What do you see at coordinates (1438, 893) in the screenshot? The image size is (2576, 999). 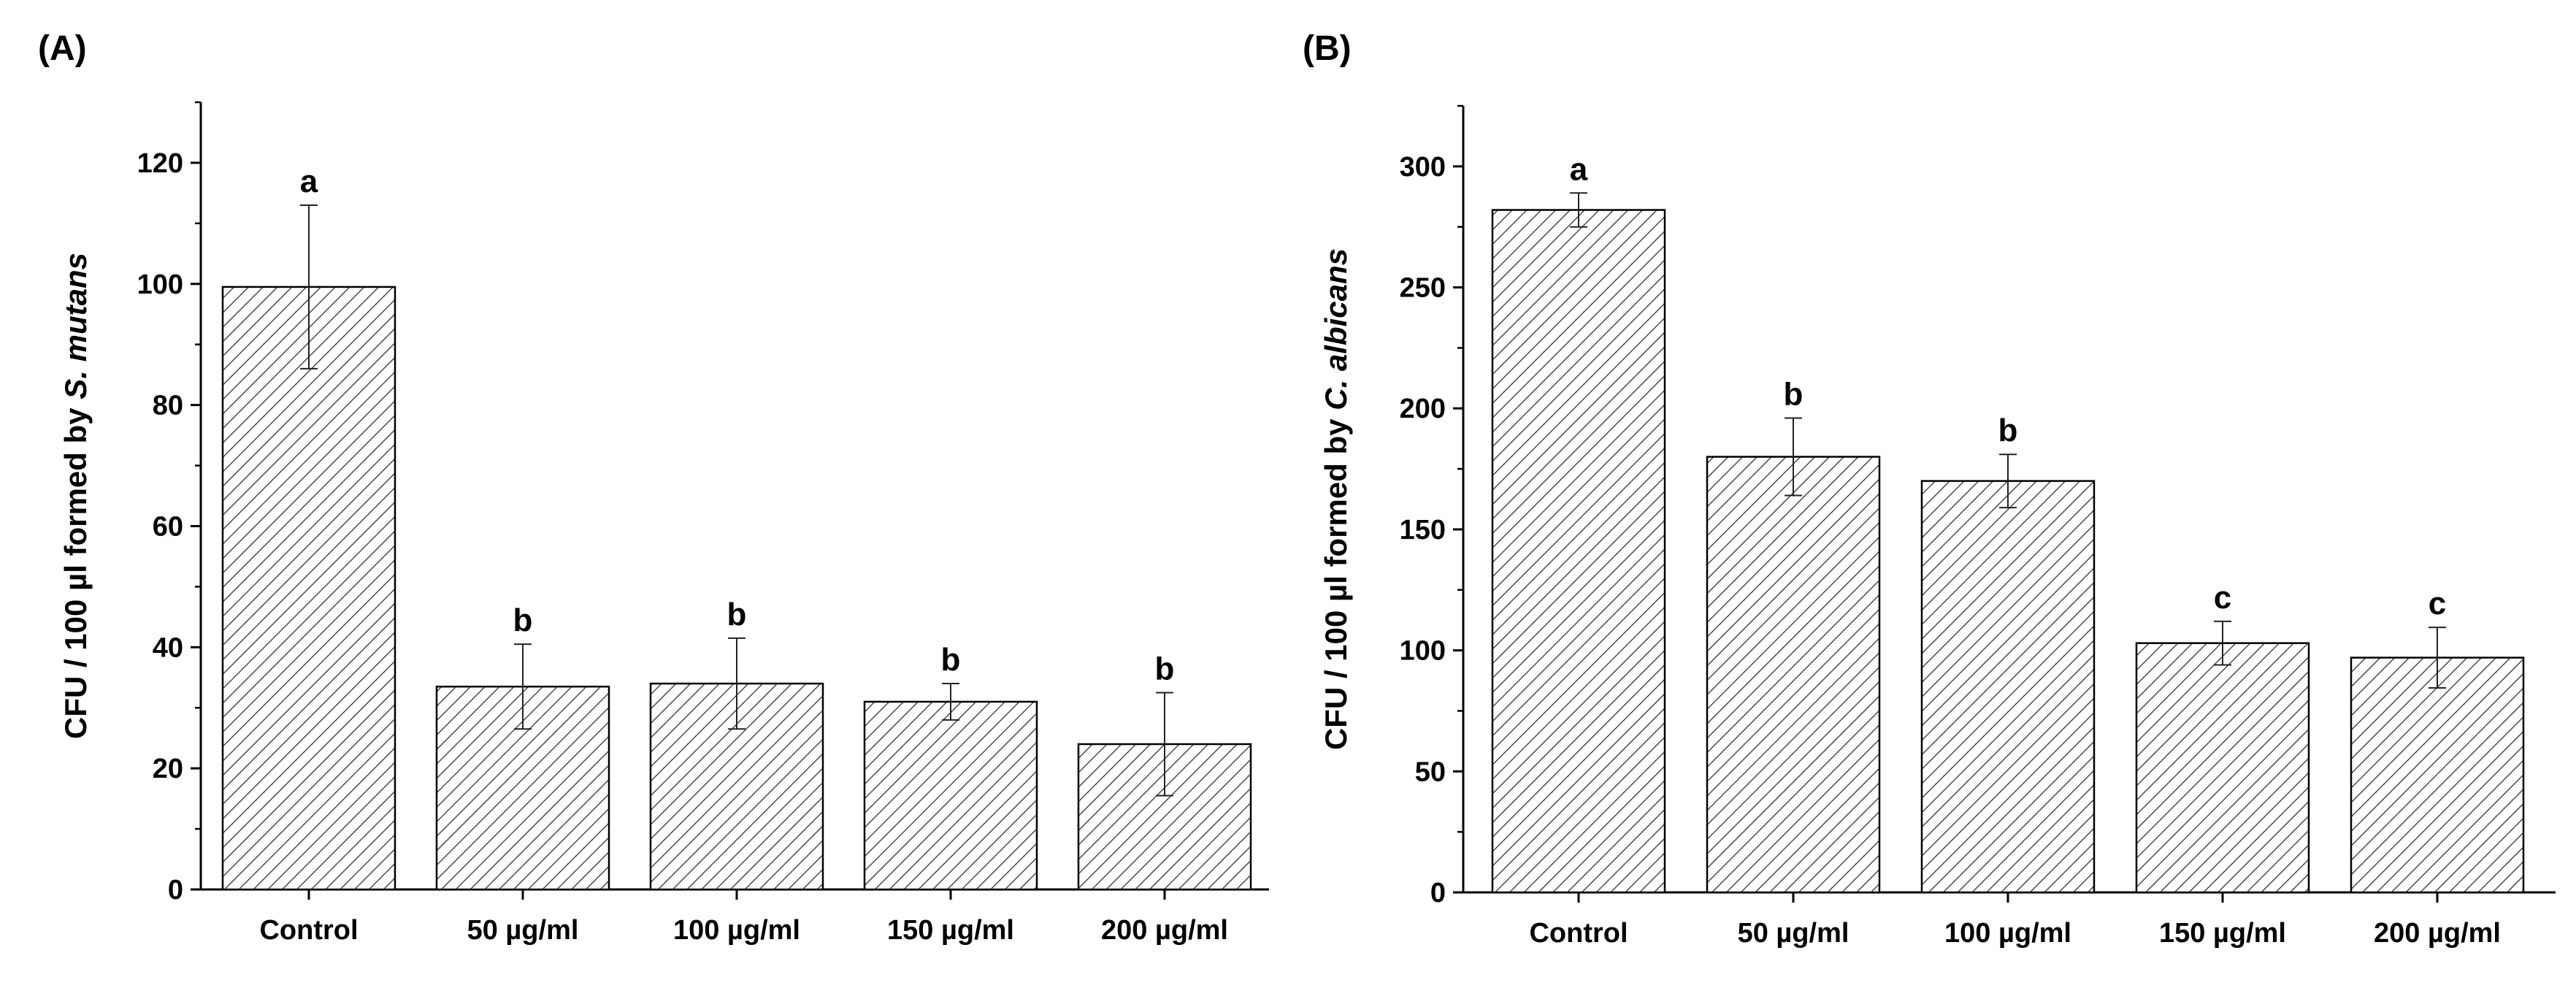 I see `y-tick-label-b: 0` at bounding box center [1438, 893].